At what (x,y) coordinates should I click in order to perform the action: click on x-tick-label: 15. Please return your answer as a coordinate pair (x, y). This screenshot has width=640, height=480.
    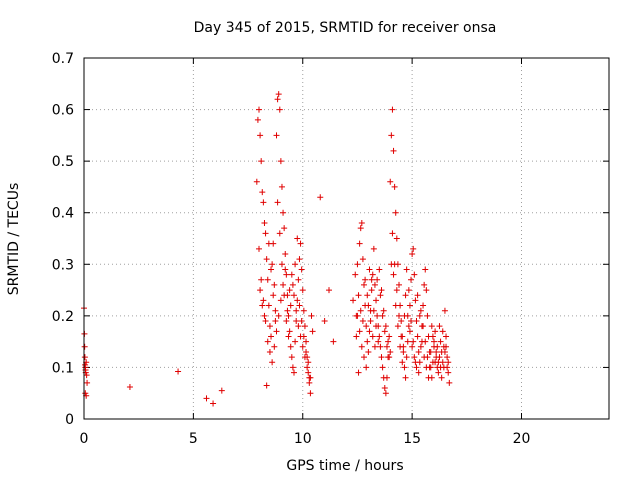
    Looking at the image, I should click on (412, 439).